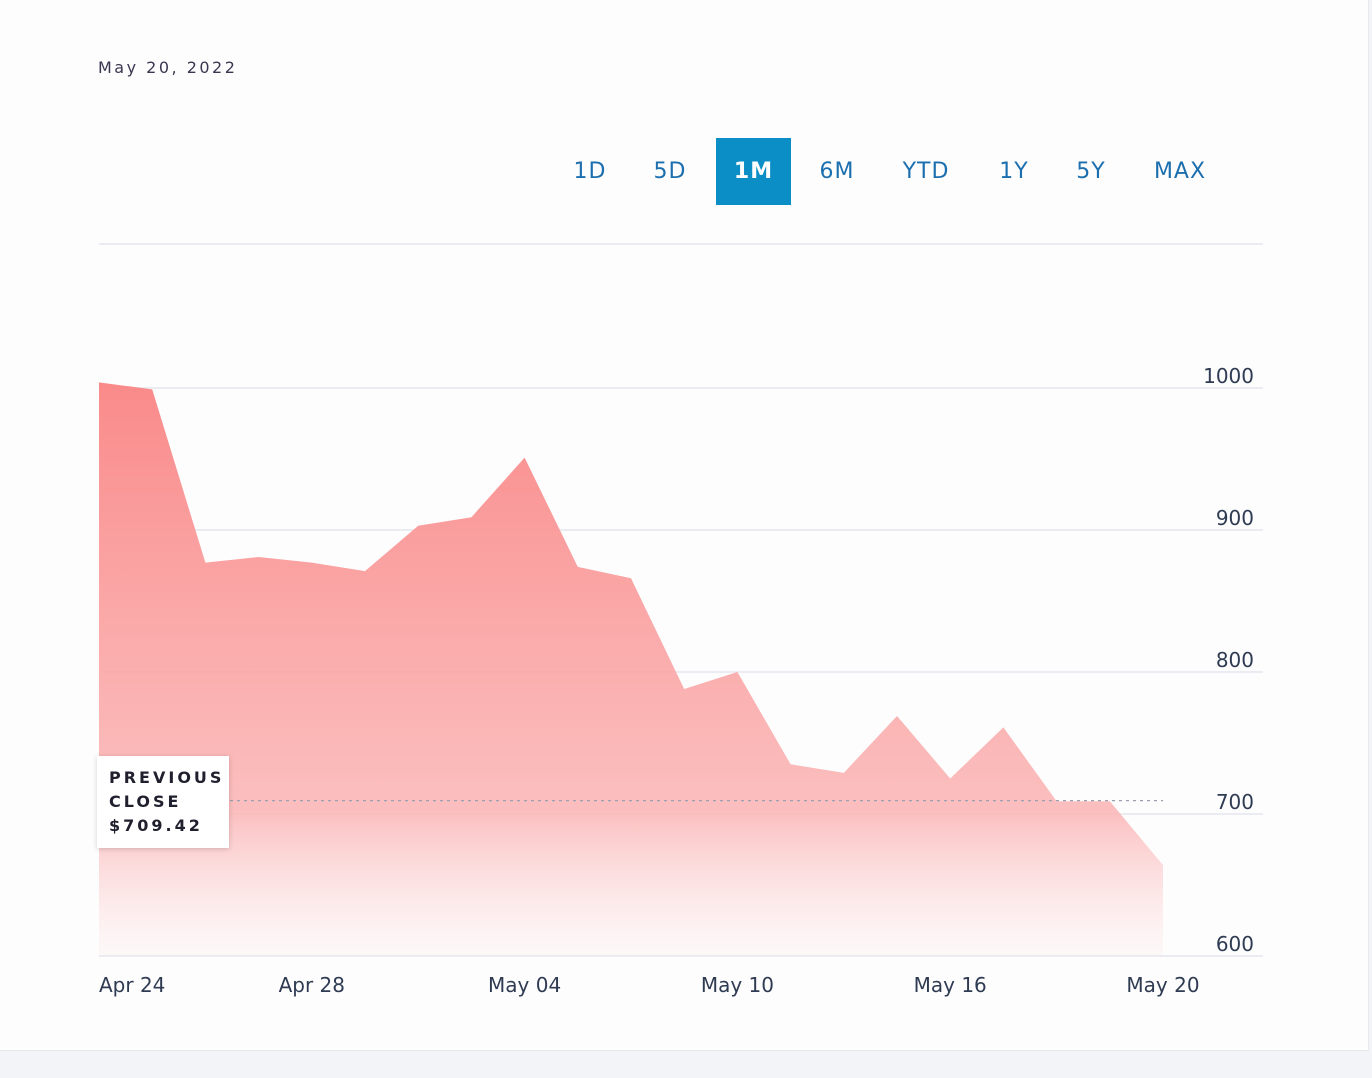 The width and height of the screenshot is (1372, 1078). Describe the element at coordinates (1235, 944) in the screenshot. I see `y-tick-label: 600` at that location.